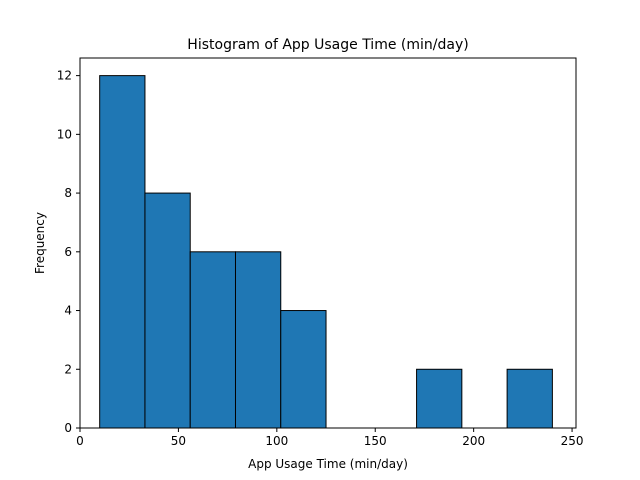  Describe the element at coordinates (327, 45) in the screenshot. I see `chart-title: Histogram of App Usage Time (min/day)` at that location.